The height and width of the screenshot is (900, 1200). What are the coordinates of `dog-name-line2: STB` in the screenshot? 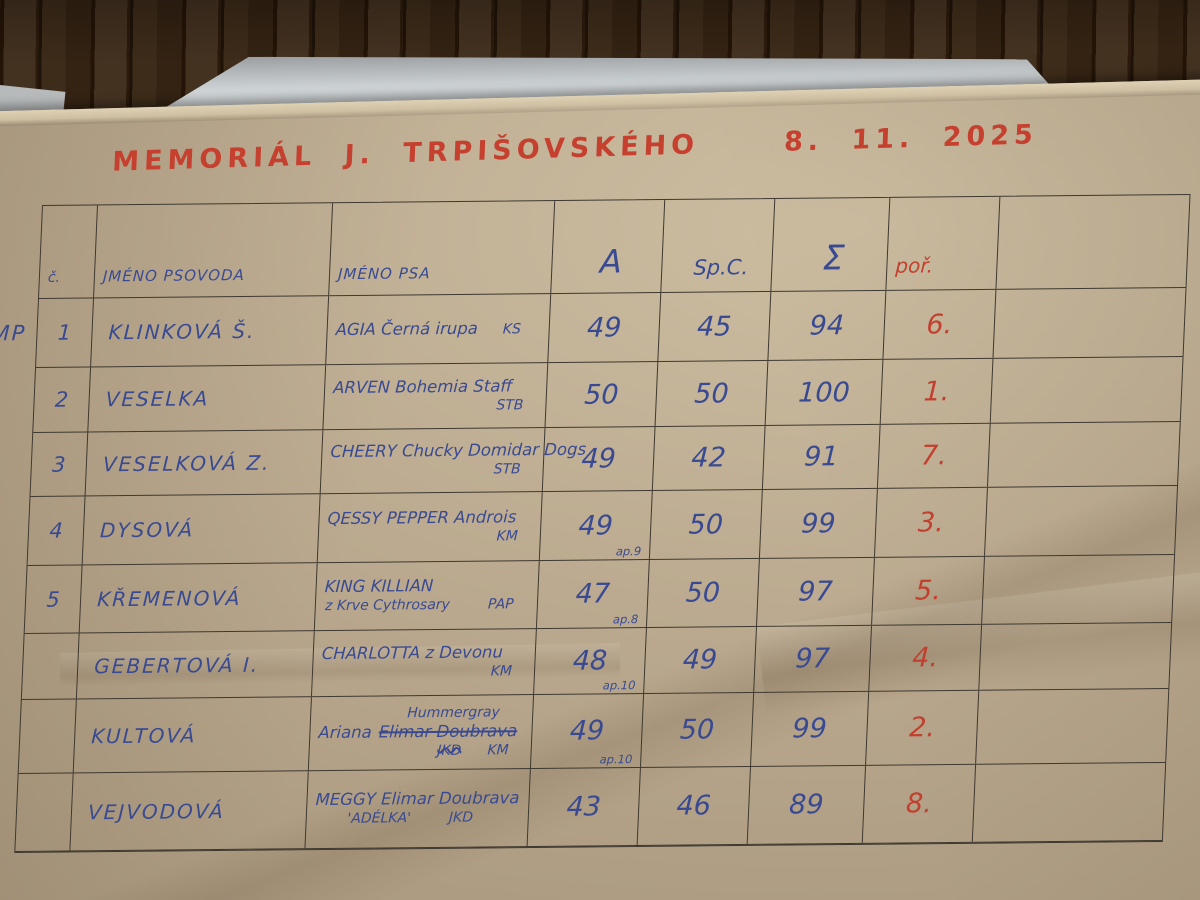 It's located at (436, 406).